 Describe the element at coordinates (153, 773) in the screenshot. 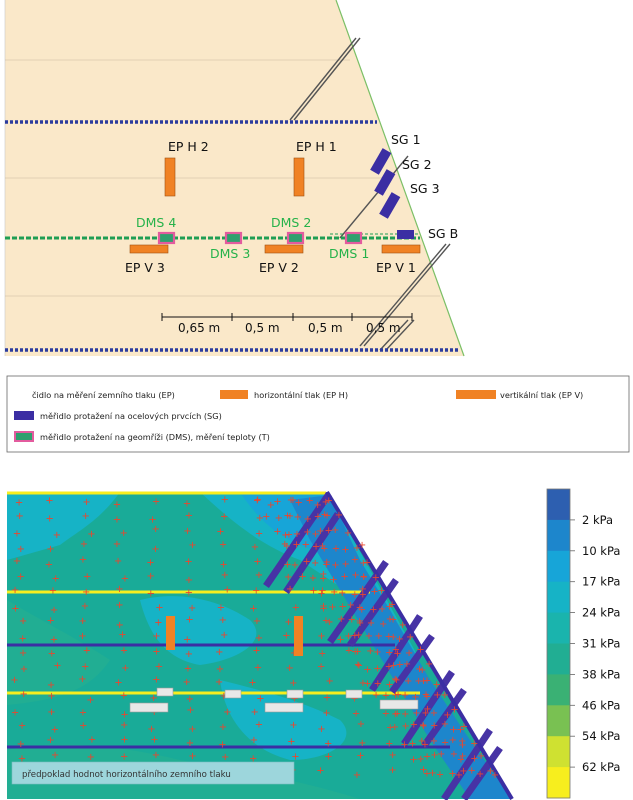

I see `note-box` at that location.